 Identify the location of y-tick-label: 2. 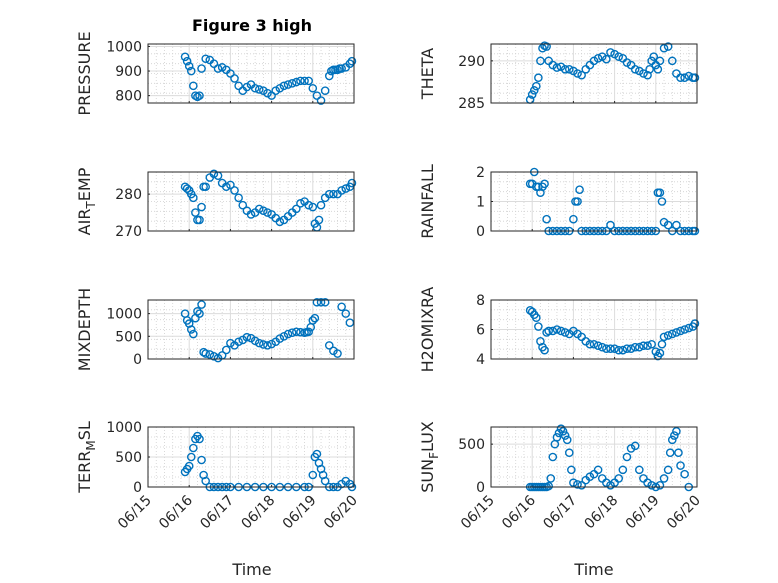
(480, 173).